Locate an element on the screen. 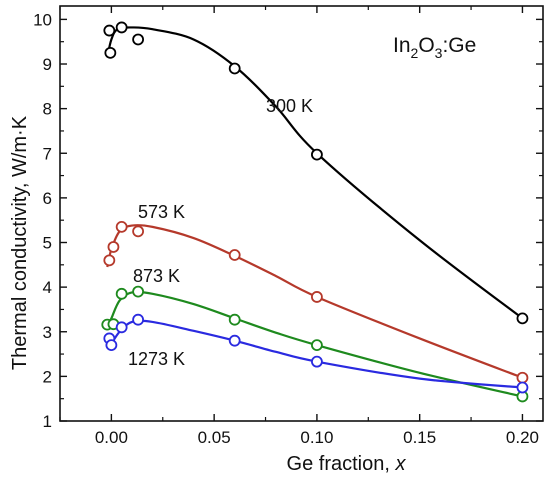 The image size is (550, 479). annotation-in: In is located at coordinates (402, 45).